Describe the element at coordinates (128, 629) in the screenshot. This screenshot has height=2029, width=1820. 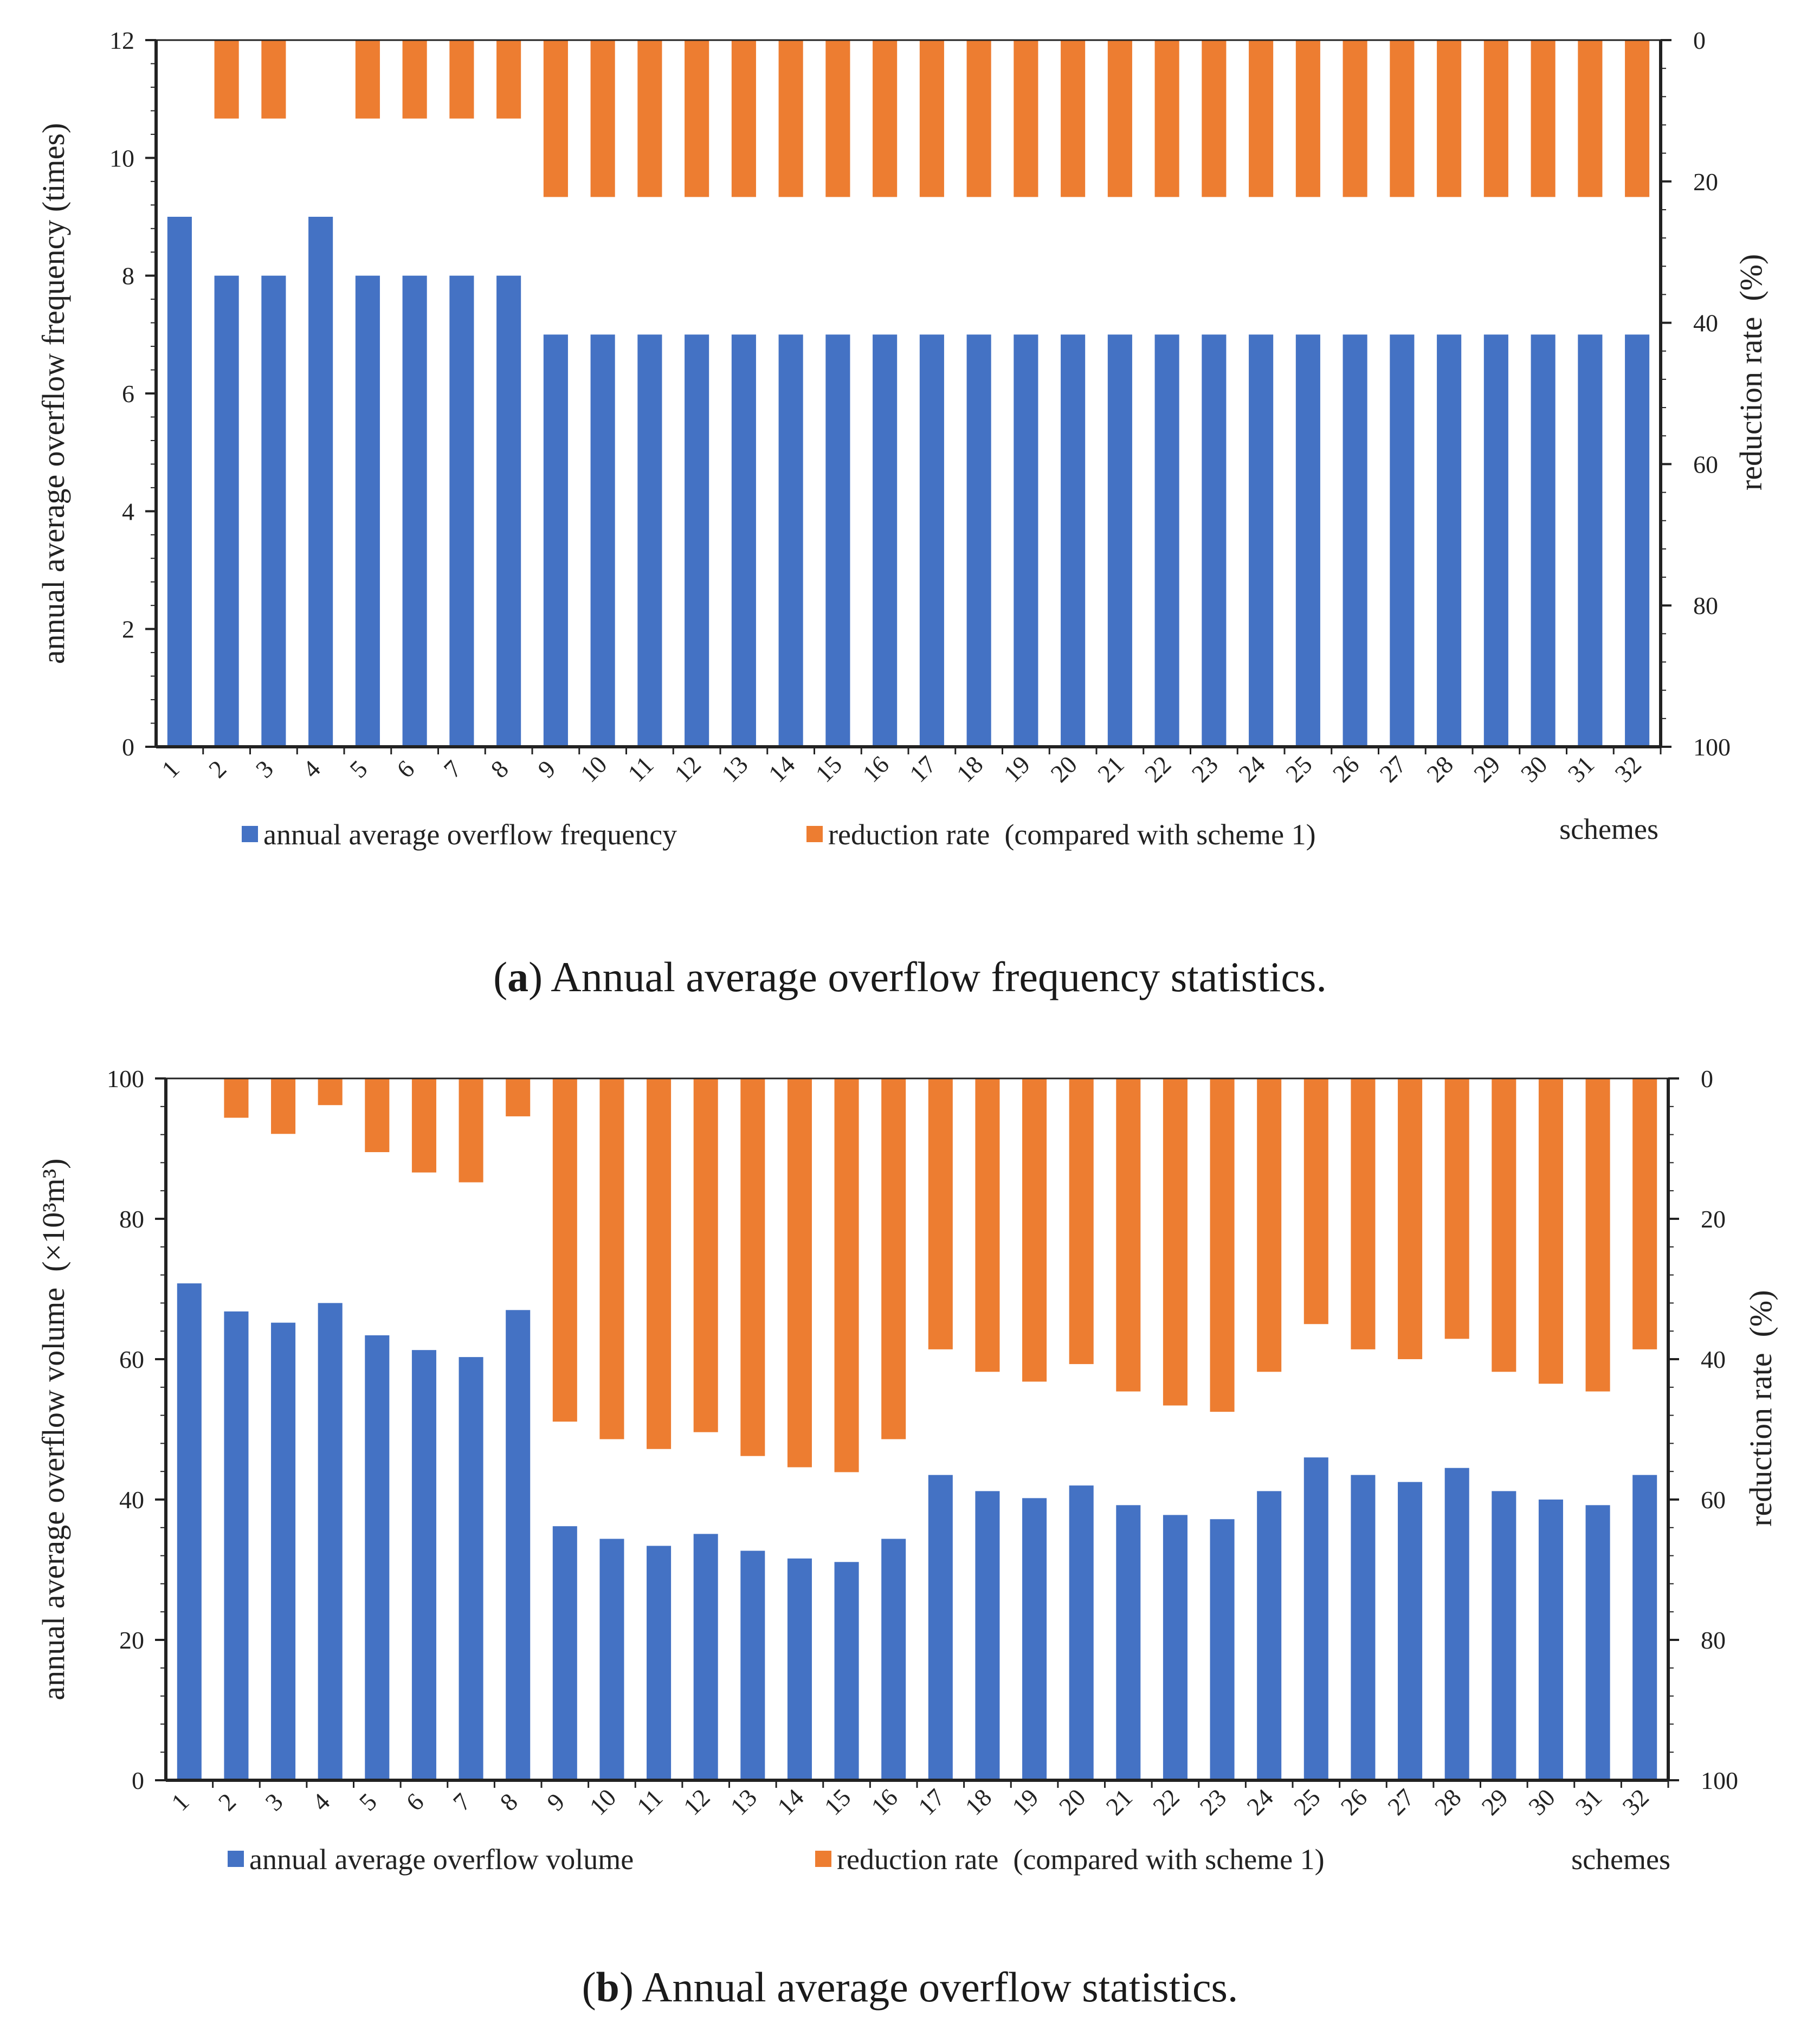
I see `y-tick-label-2: 2` at that location.